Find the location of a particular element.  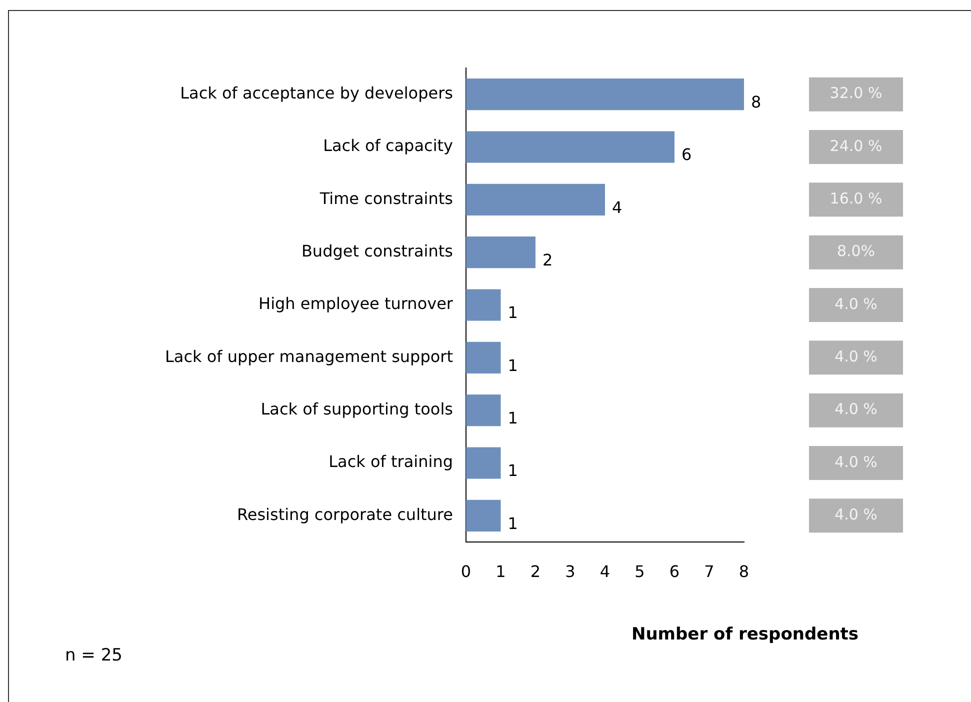

text: 16.0 % is located at coordinates (856, 199).